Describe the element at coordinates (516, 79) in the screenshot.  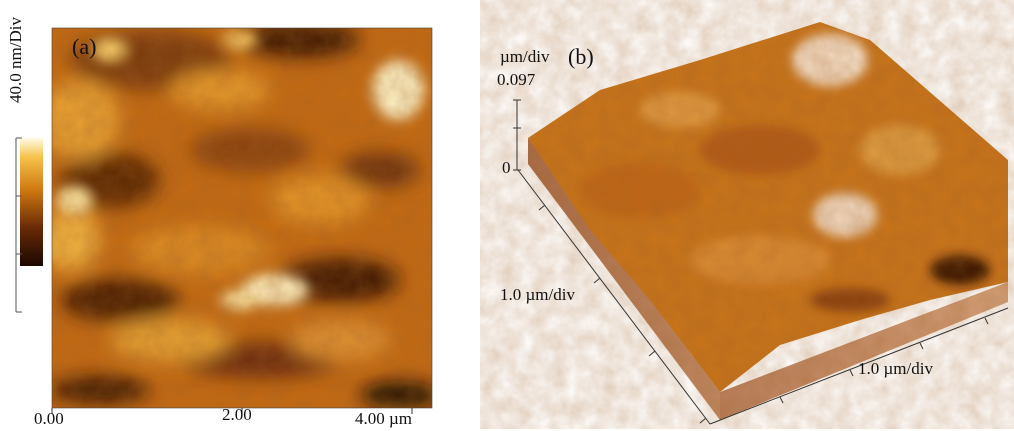
I see `z-max-label: 0.097` at that location.